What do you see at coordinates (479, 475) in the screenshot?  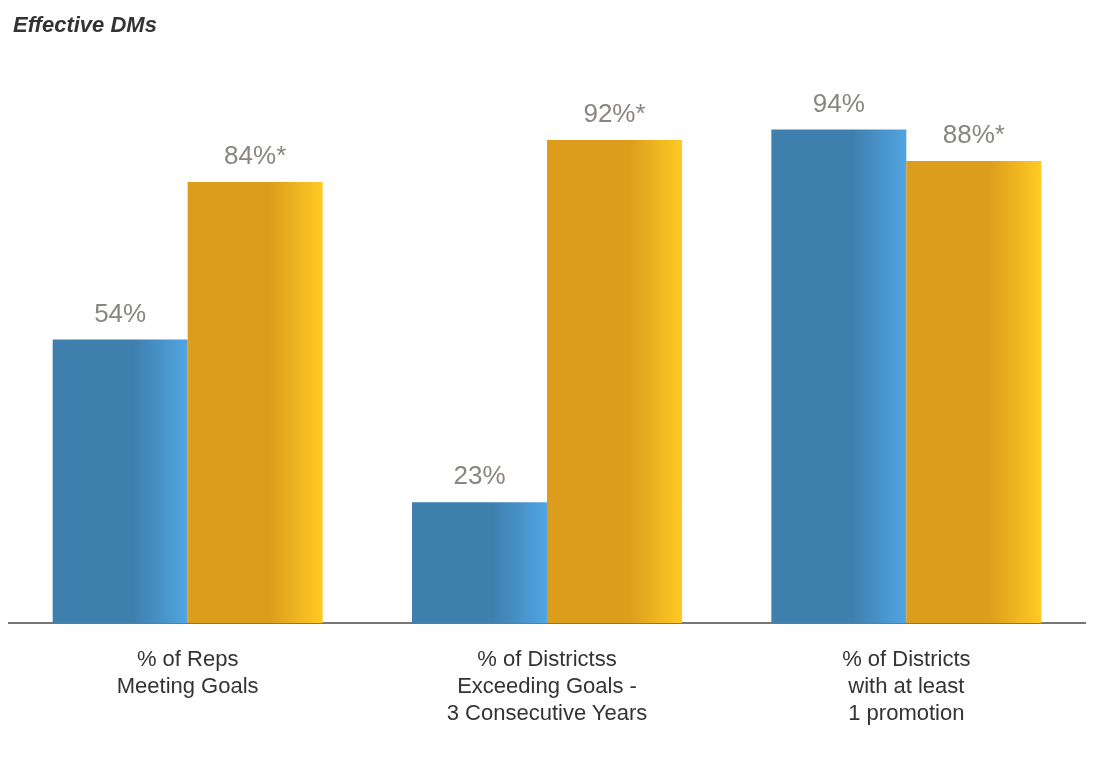 I see `data-label: 23%` at bounding box center [479, 475].